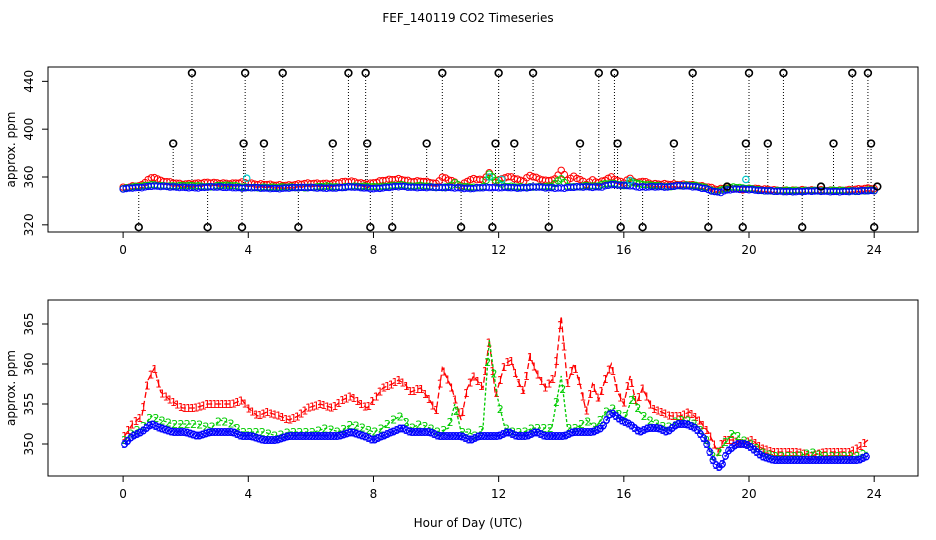  What do you see at coordinates (11, 388) in the screenshot?
I see `bottom-y-axis-label: approx. ppm` at bounding box center [11, 388].